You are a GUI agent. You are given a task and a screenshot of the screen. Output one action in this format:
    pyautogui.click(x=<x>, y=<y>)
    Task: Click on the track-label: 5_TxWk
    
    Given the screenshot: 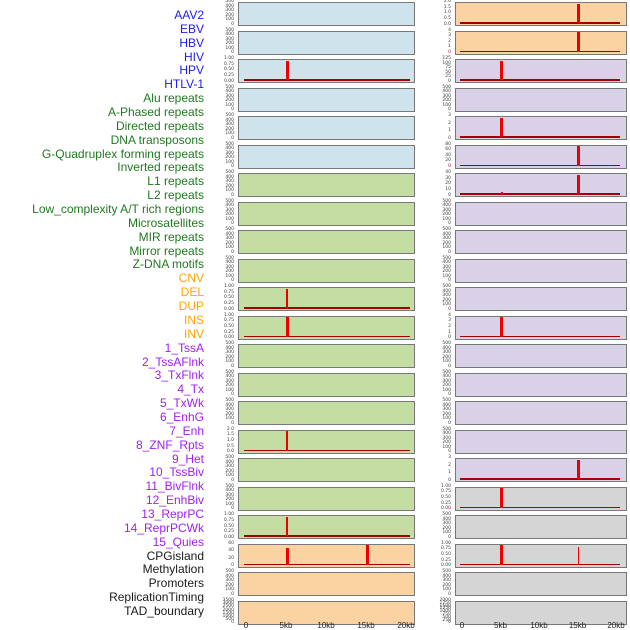 What is the action you would take?
    pyautogui.click(x=181, y=403)
    